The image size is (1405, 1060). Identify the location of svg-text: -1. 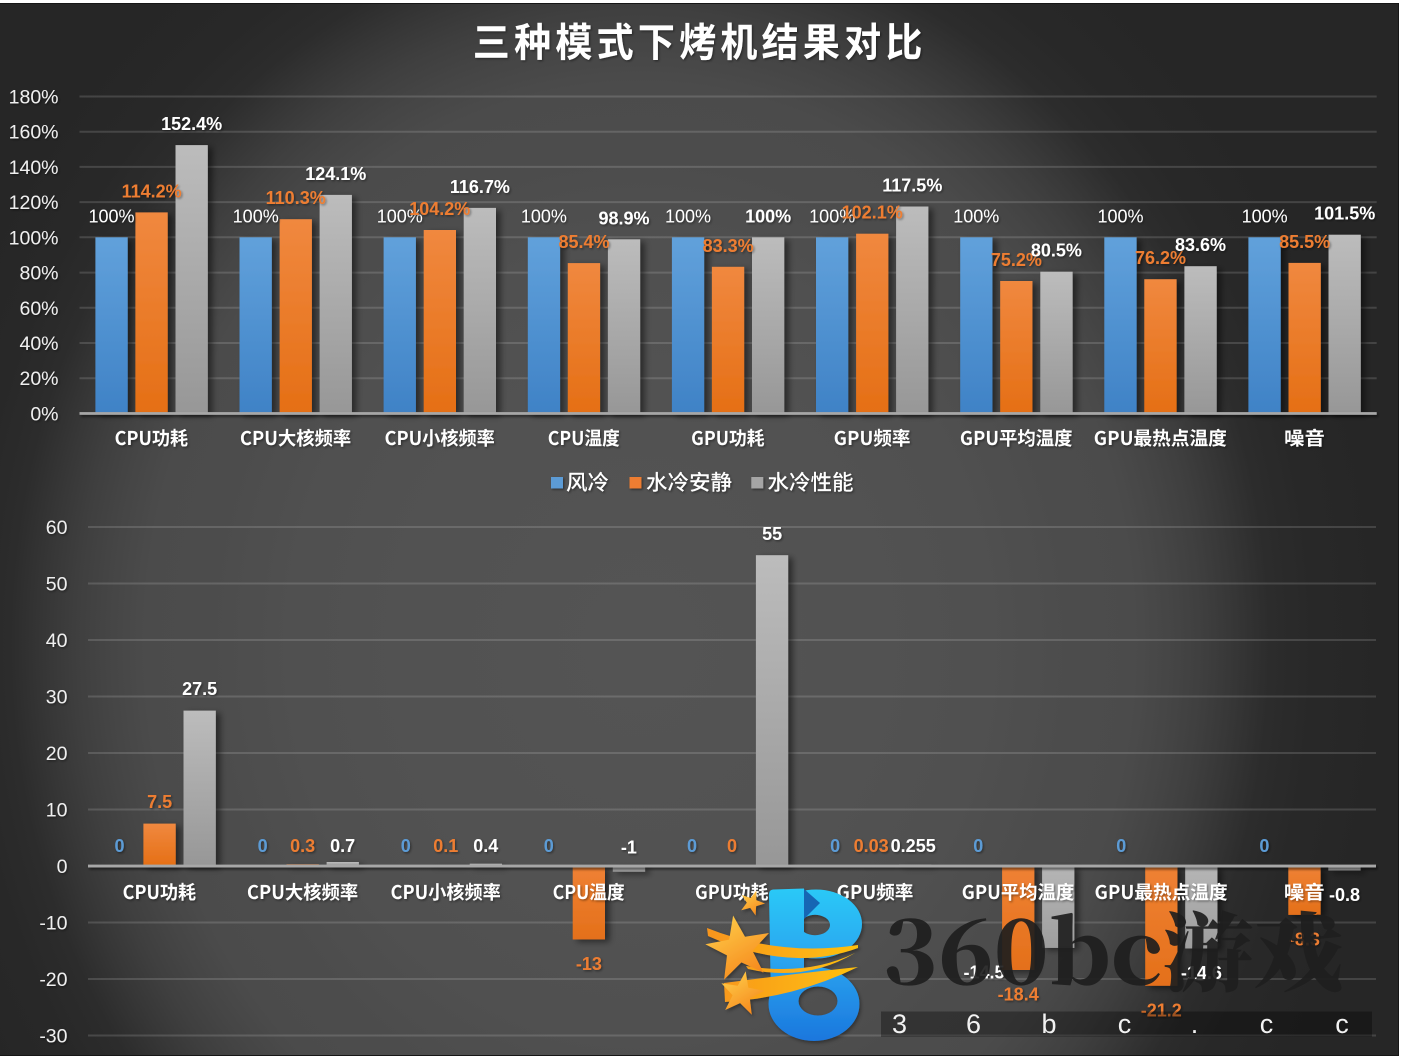
(629, 848).